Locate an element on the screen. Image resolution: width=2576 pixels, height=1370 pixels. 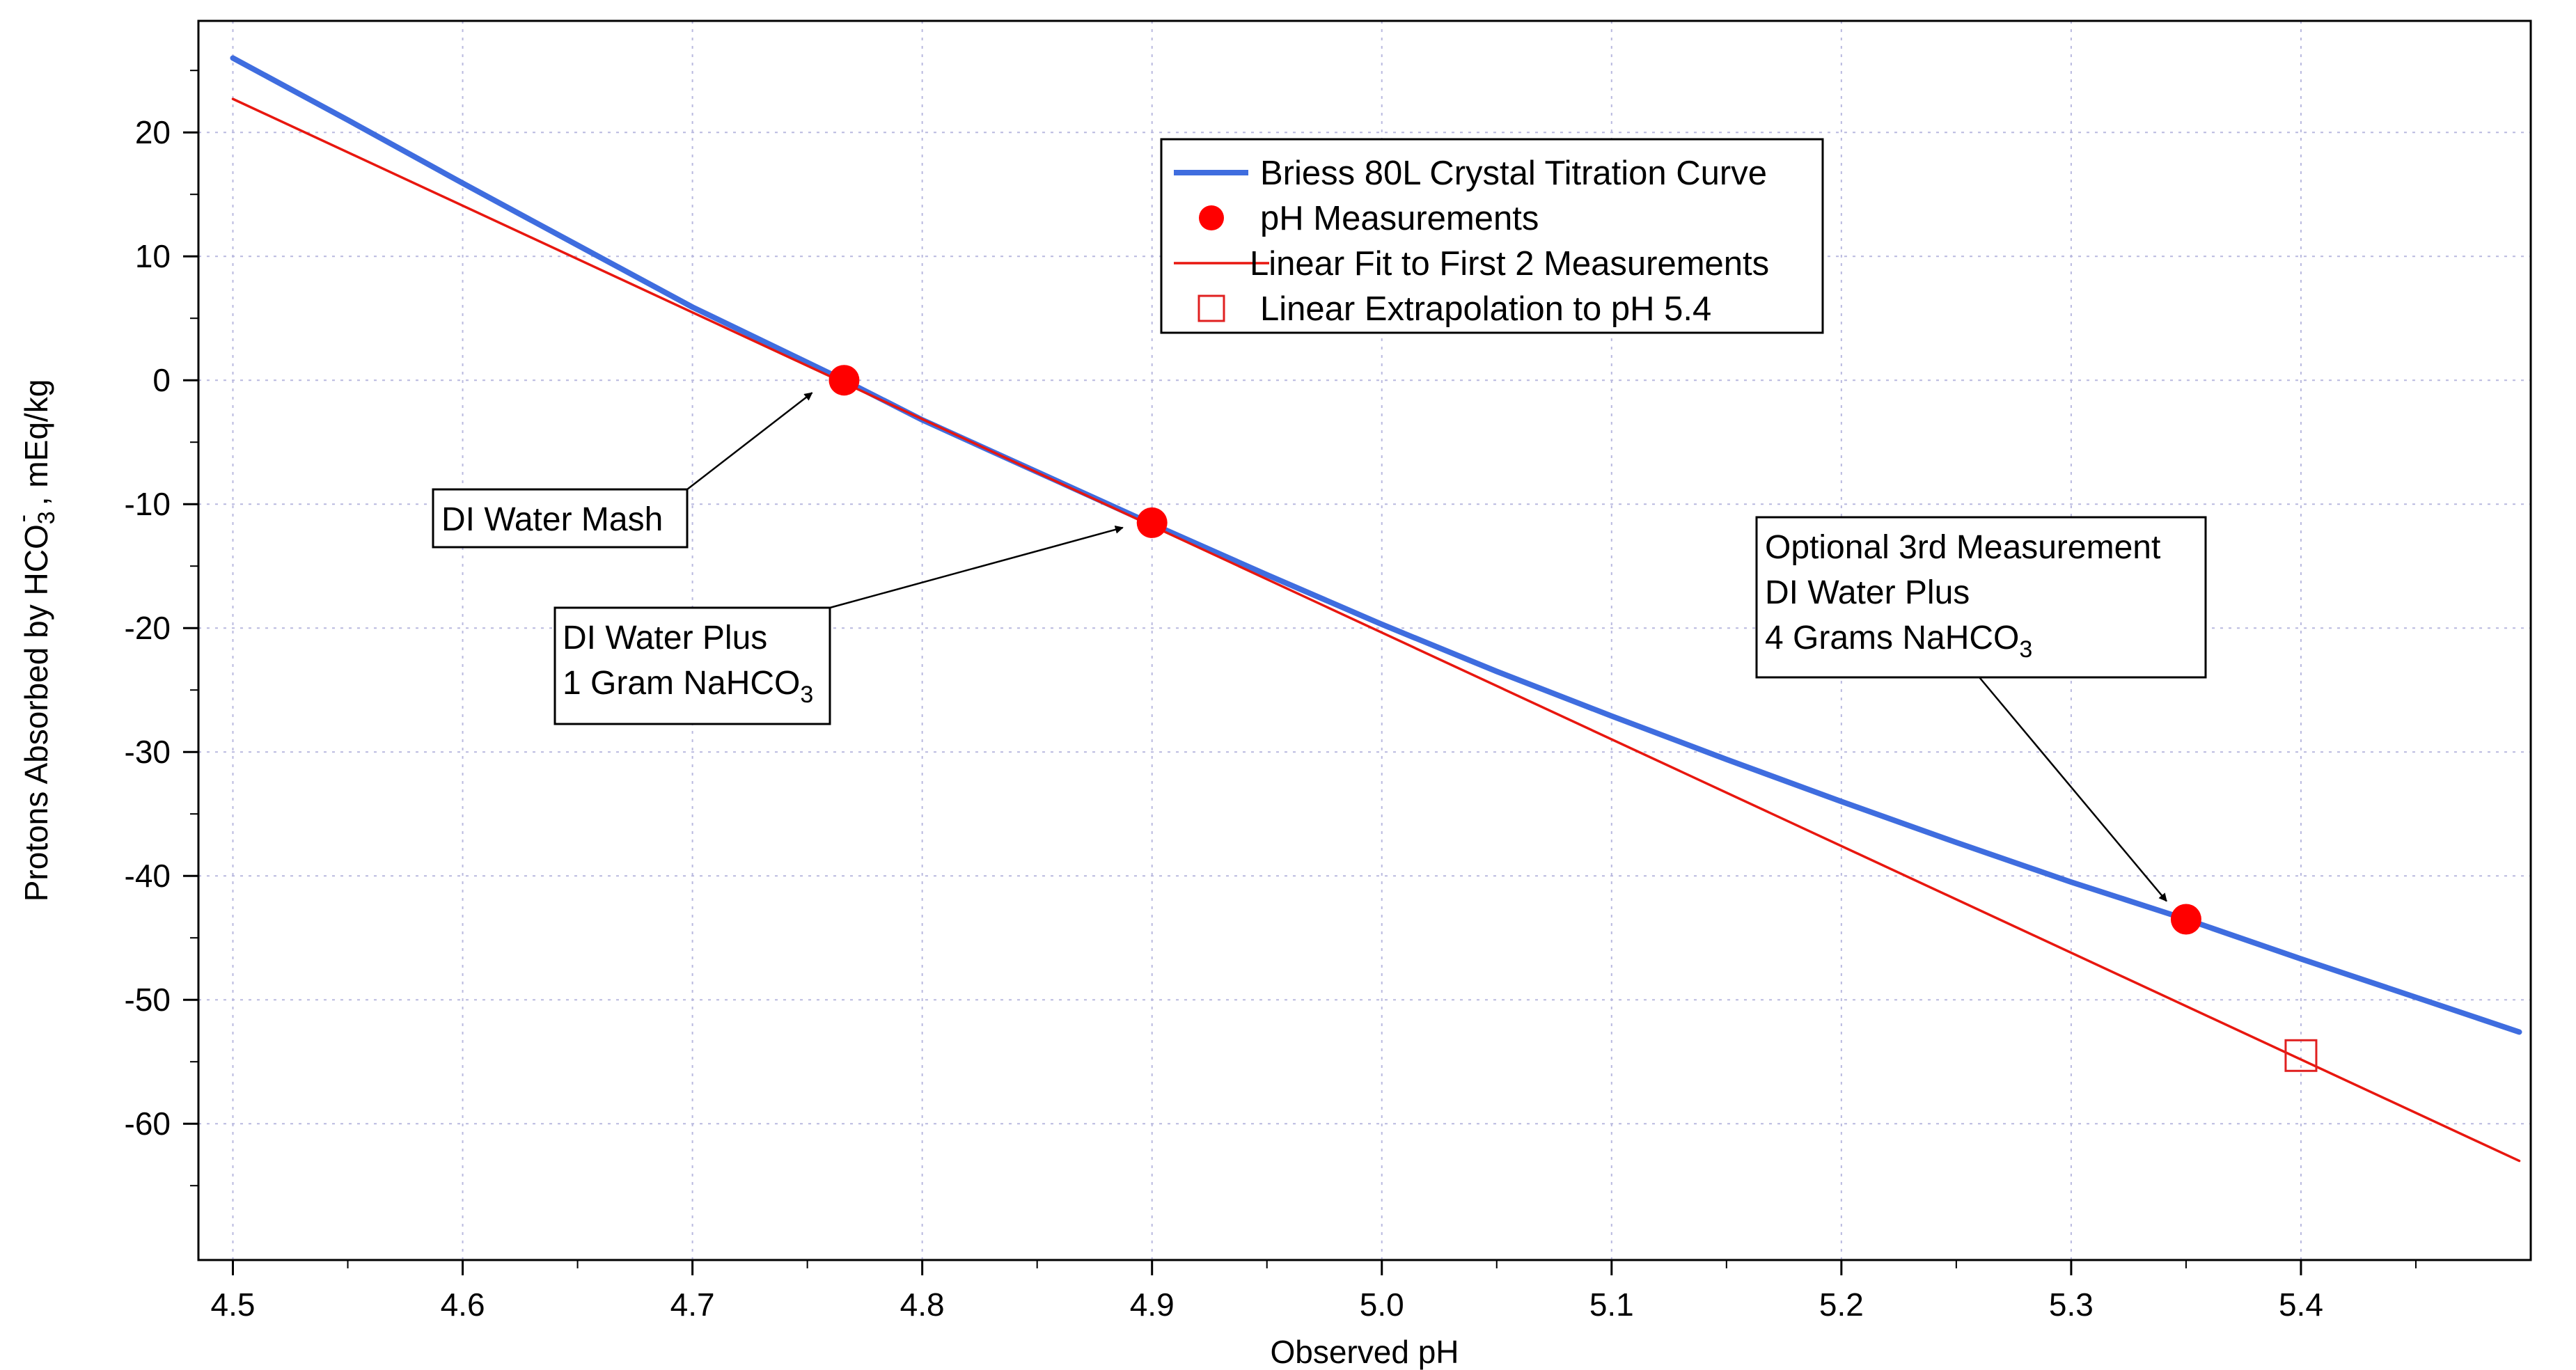
y-tick-label: 0 is located at coordinates (161, 380).